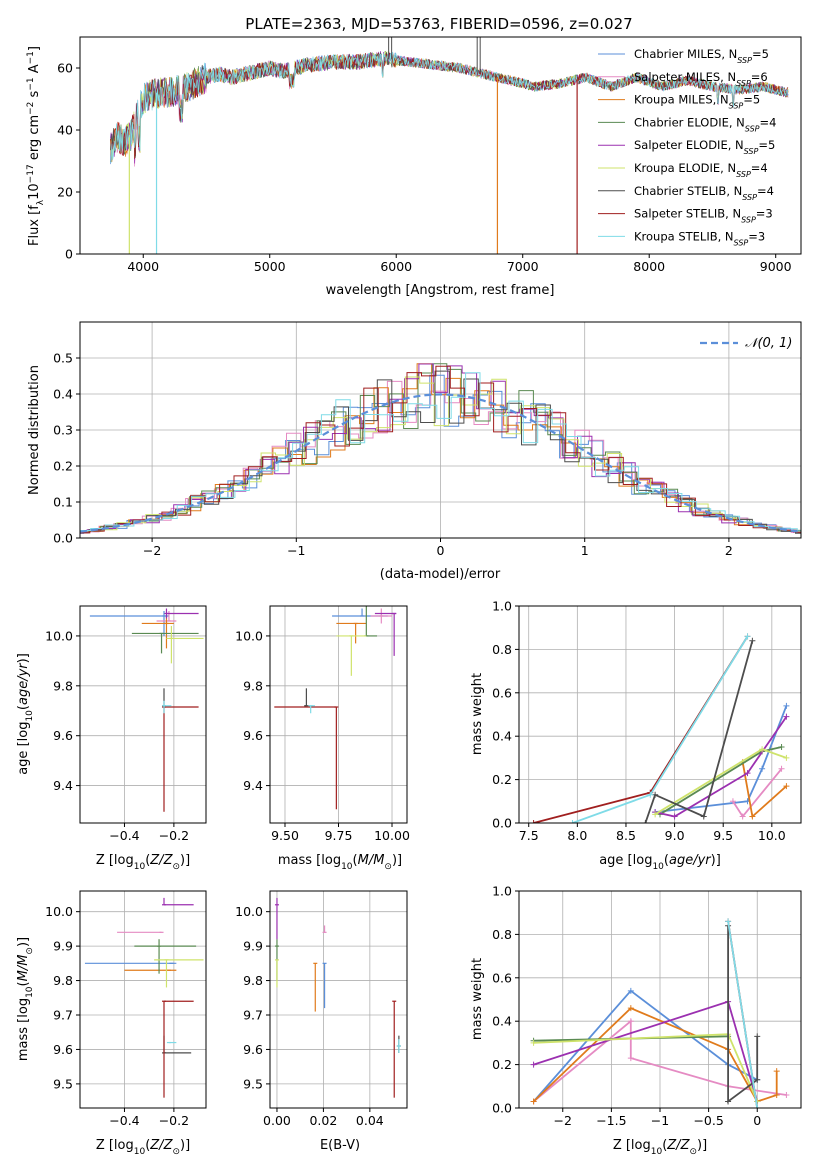 This screenshot has width=819, height=1170. What do you see at coordinates (30, 716) in the screenshot?
I see `ageZ-ylabel-part: 10` at bounding box center [30, 716].